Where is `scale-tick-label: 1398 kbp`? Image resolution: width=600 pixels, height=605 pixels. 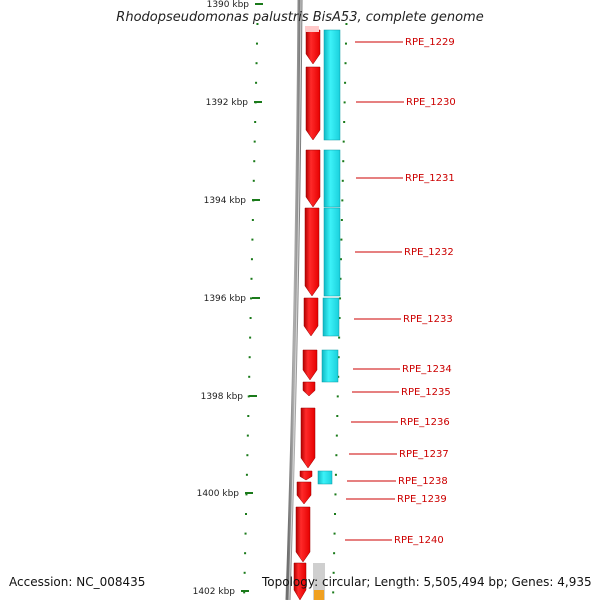
scale-tick-label: 1398 kbp is located at coordinates (222, 397).